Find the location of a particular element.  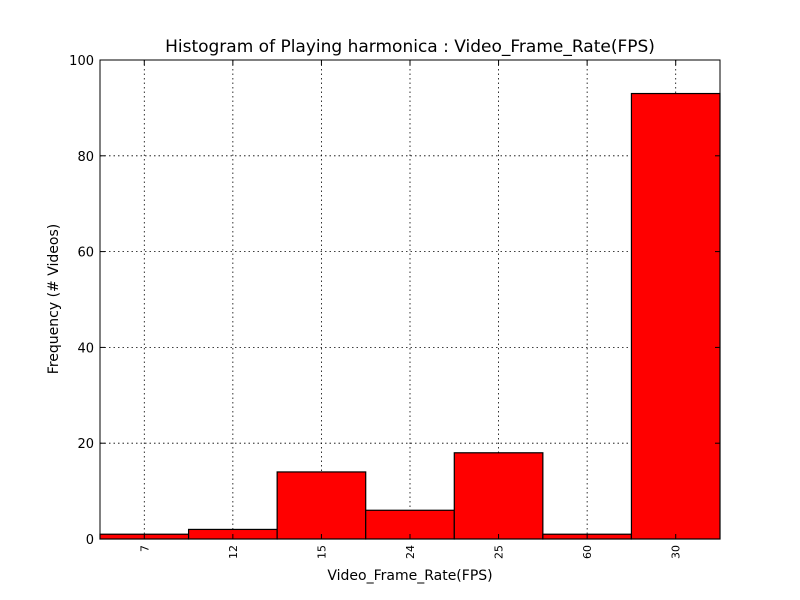

y-tick-label: 80 is located at coordinates (85, 157).